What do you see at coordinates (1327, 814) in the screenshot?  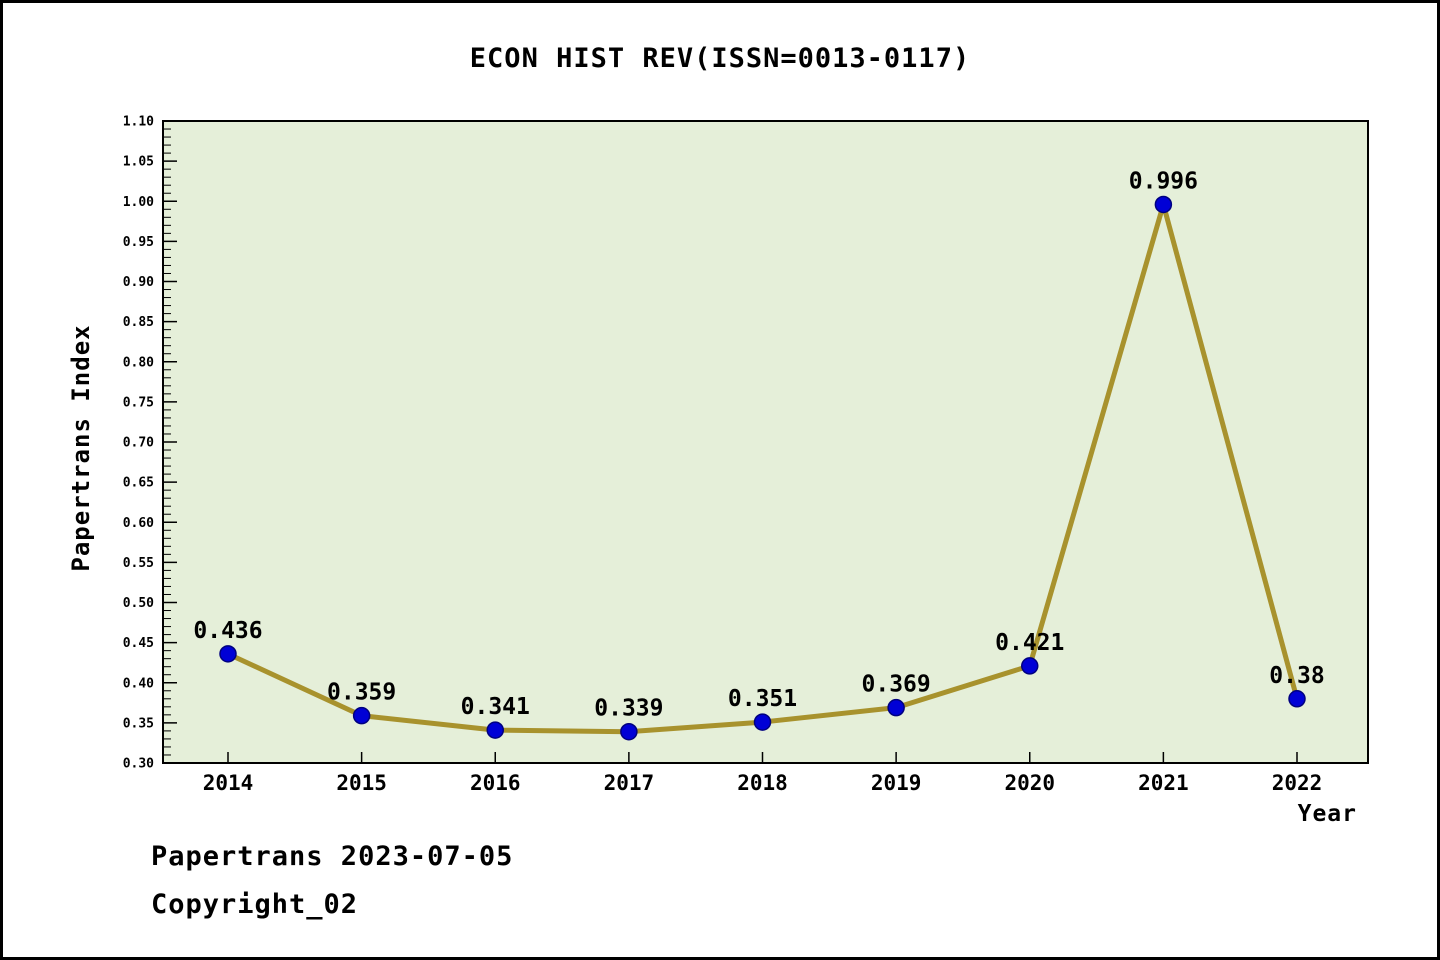 I see `x-axis-label: Year` at bounding box center [1327, 814].